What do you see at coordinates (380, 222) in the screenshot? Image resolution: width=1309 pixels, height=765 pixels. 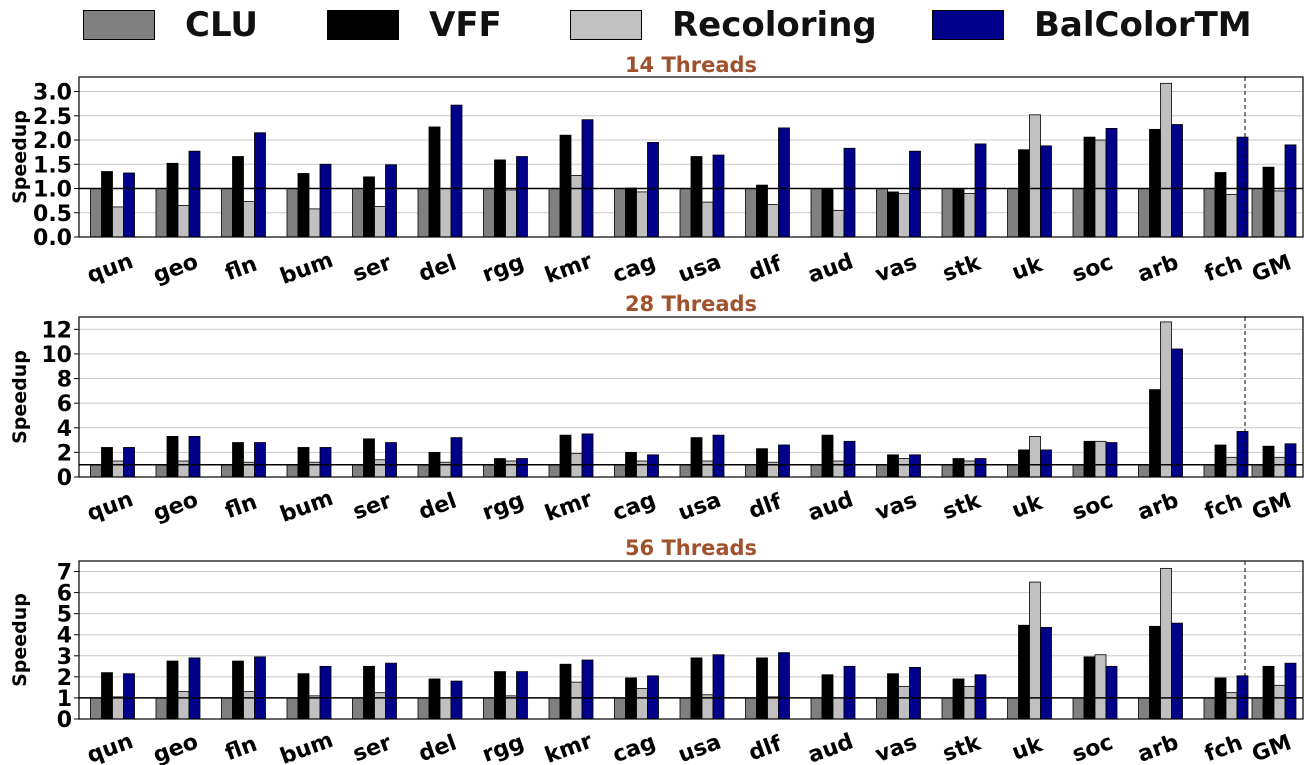 I see `bar-ser-recoloring` at bounding box center [380, 222].